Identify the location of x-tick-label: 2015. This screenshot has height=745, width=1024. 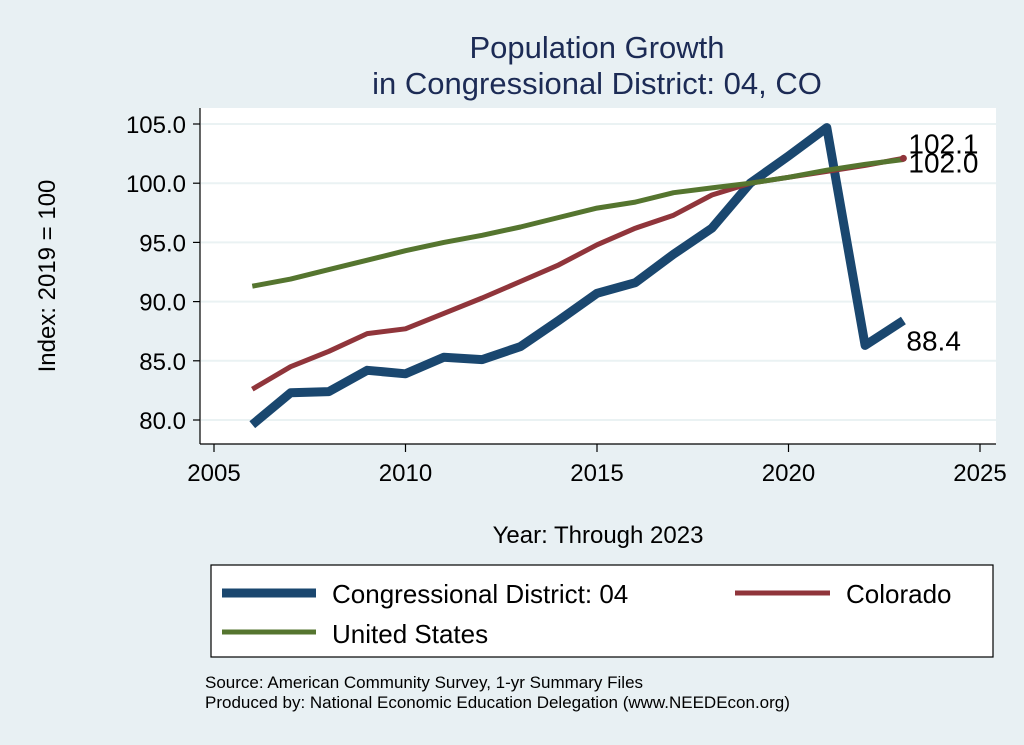
(596, 473).